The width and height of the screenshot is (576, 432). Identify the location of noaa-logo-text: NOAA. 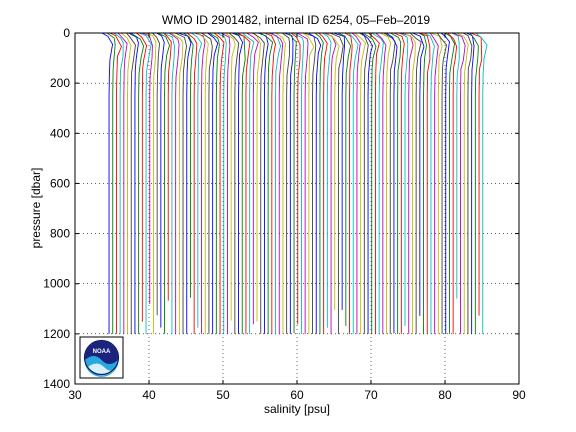
(102, 352).